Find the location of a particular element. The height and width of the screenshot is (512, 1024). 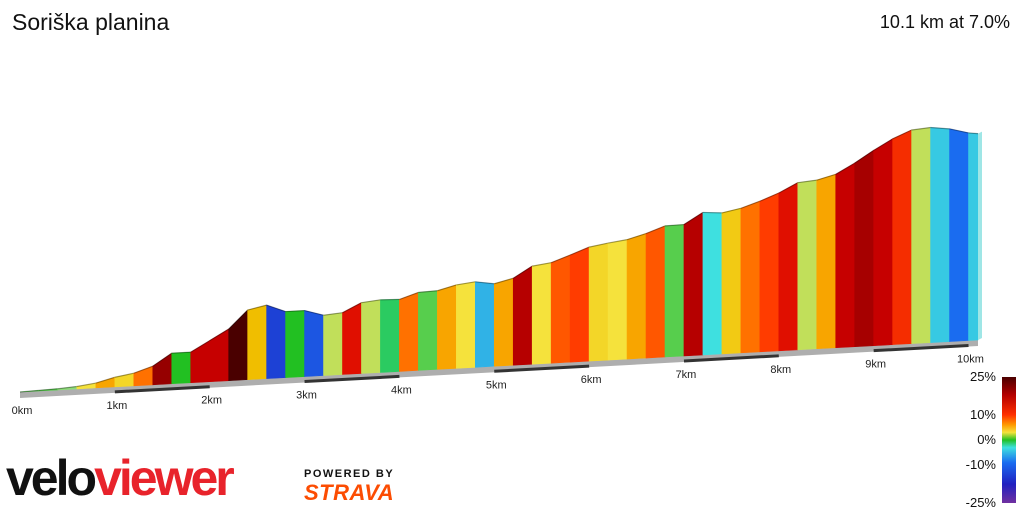

x-tick-label: 3km is located at coordinates (306, 396).